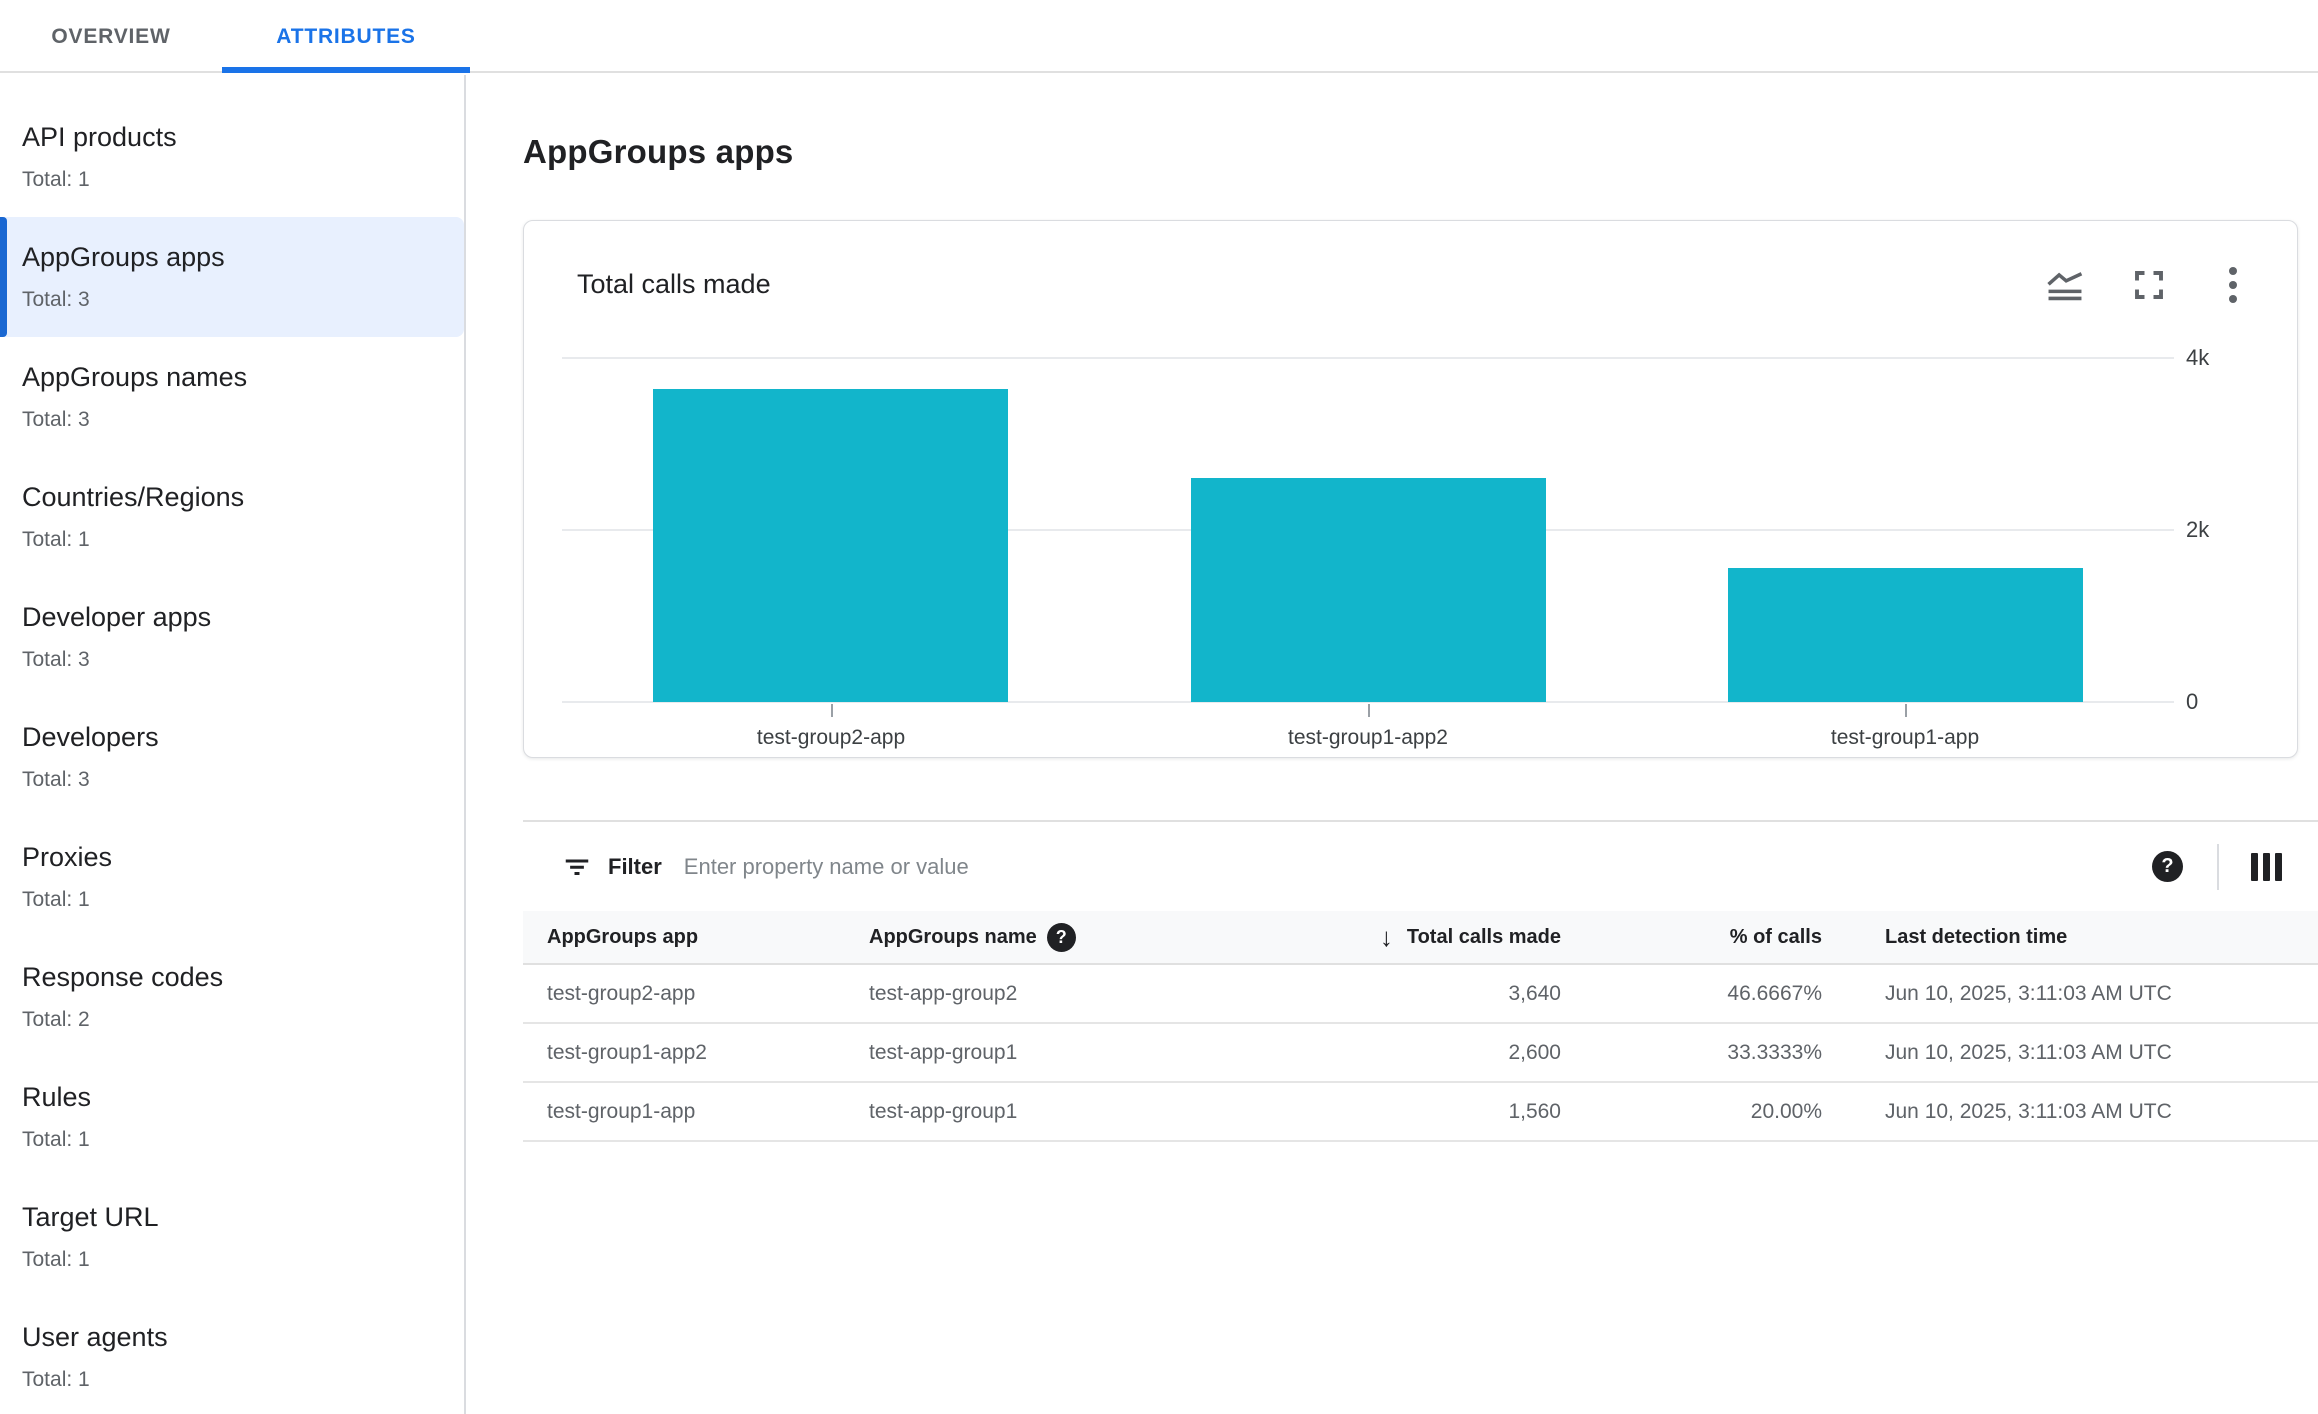 This screenshot has height=1414, width=2318. What do you see at coordinates (232, 757) in the screenshot?
I see `sidebar-item-developers: Developers Total: 3` at bounding box center [232, 757].